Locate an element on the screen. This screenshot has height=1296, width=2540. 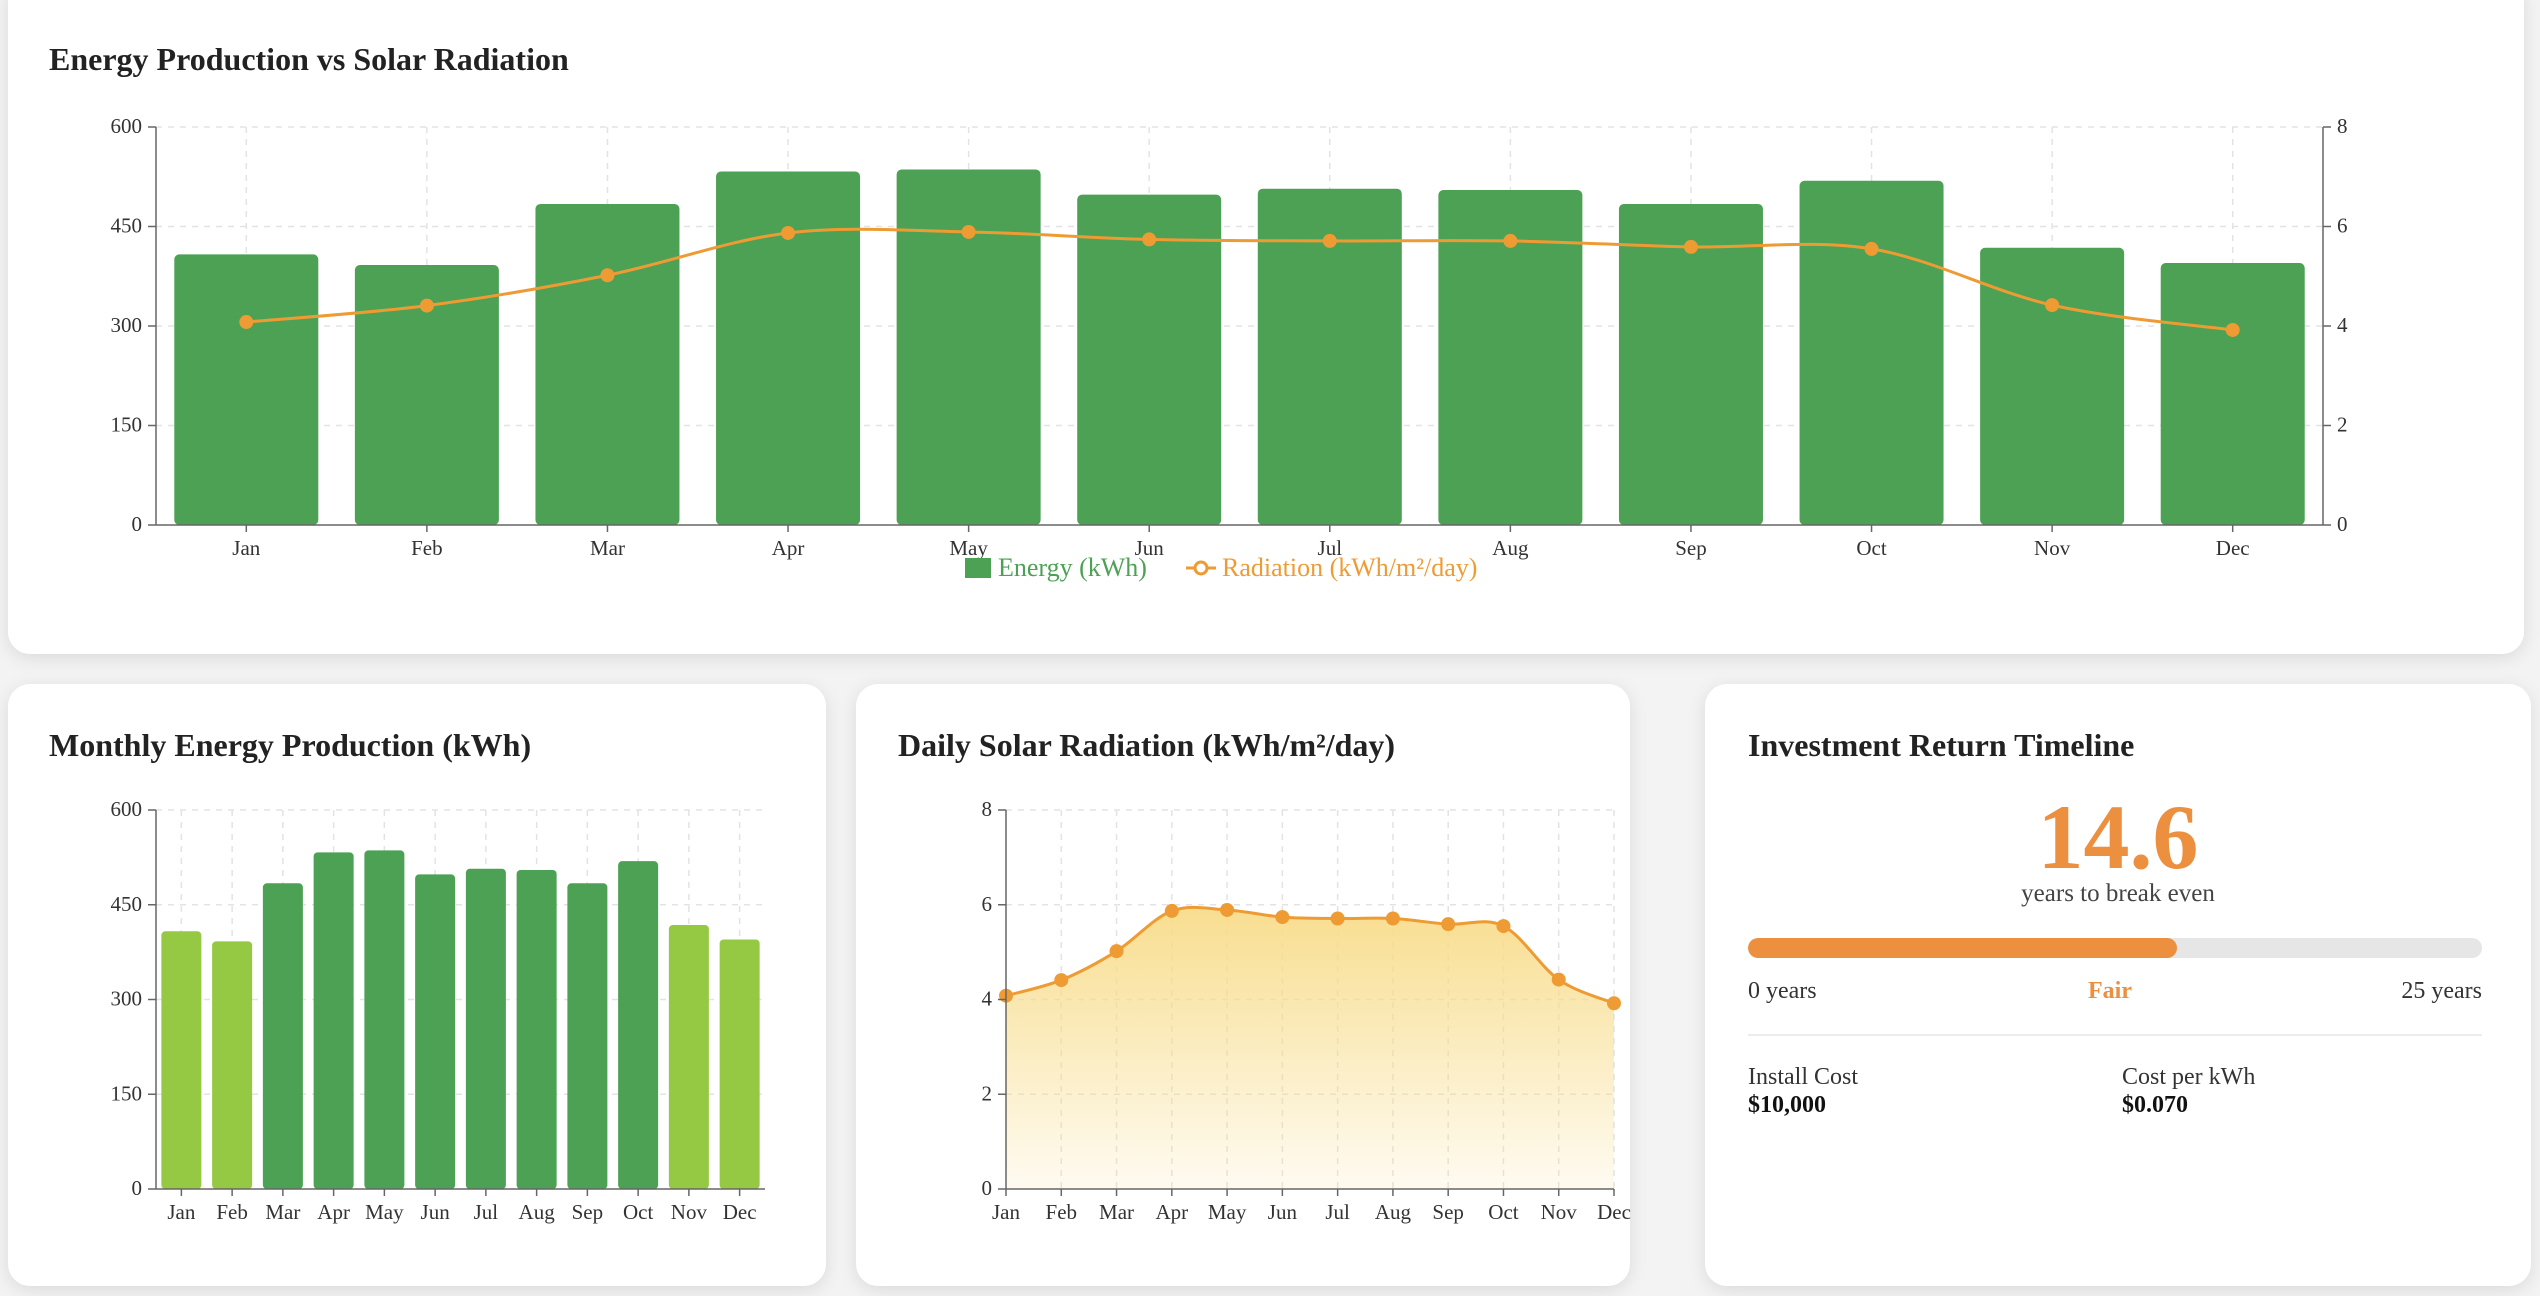
break-even-progress-track is located at coordinates (2115, 948).